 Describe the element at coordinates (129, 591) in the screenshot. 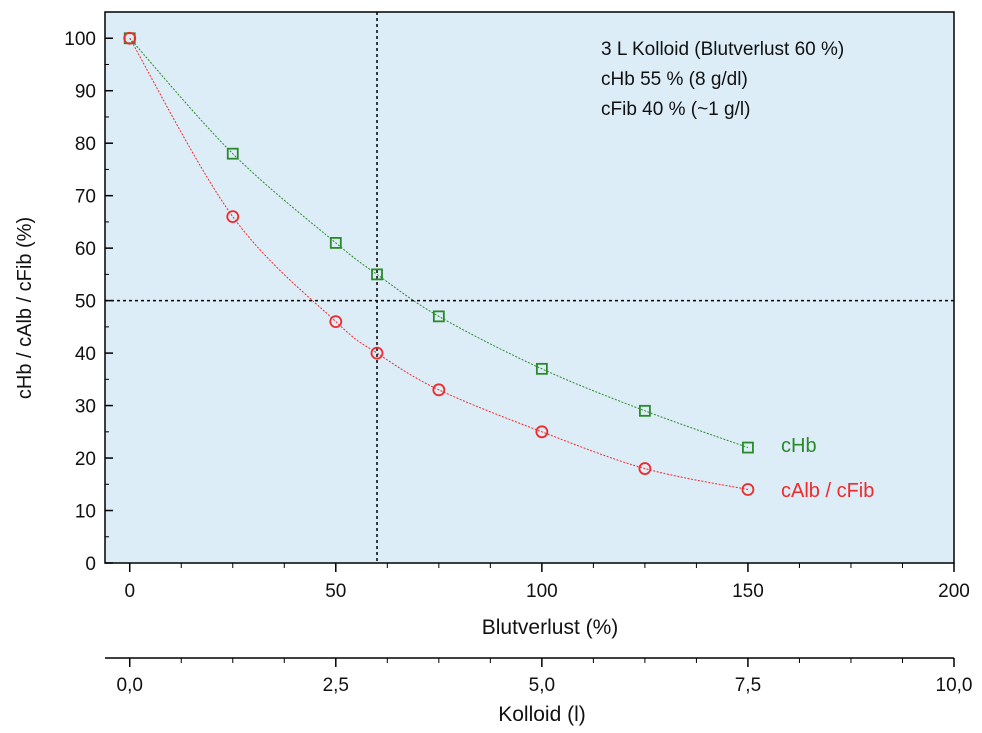

I see `x-tick-label-0: 0` at that location.